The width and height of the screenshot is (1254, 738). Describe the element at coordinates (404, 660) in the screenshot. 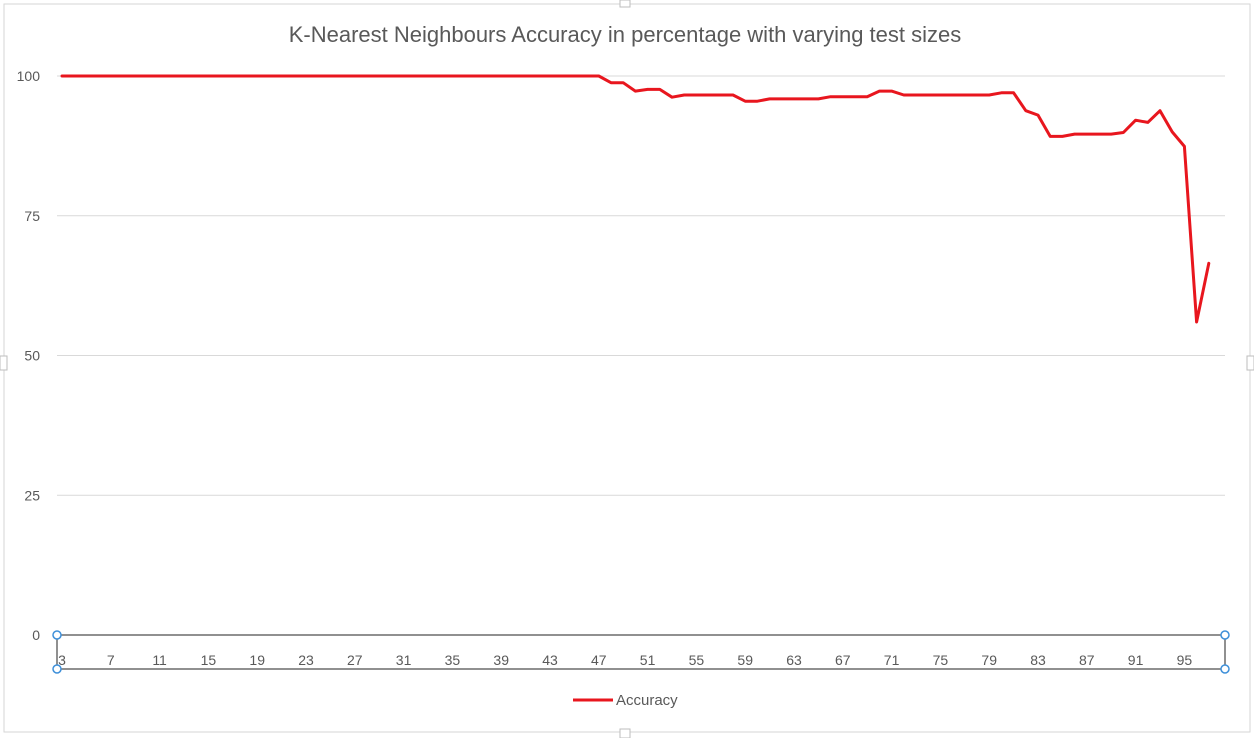

I see `x-tick-label: 31` at that location.